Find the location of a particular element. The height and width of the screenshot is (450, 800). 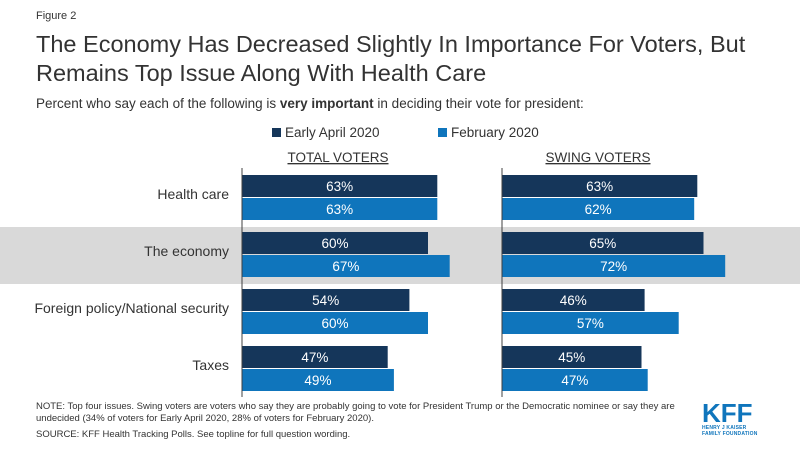

bar-swing-voters-february-2020-taxes is located at coordinates (575, 380).